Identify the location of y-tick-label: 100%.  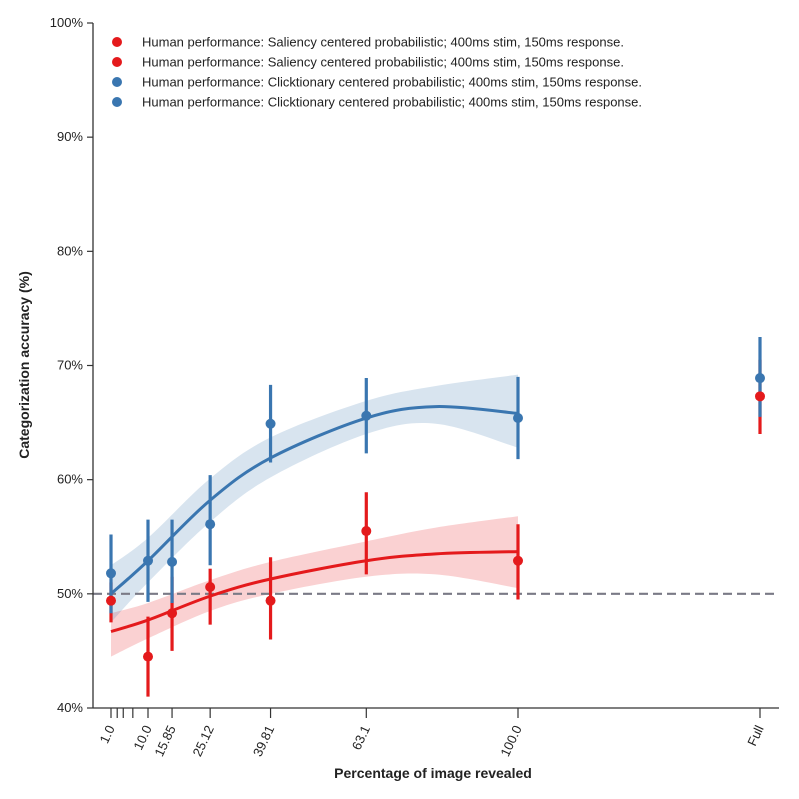
(67, 22).